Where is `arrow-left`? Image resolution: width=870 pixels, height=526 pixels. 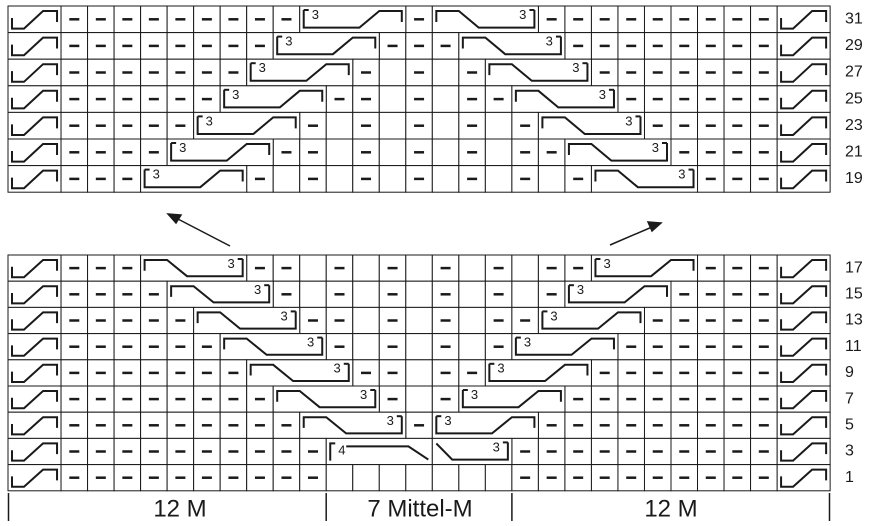 arrow-left is located at coordinates (203, 232).